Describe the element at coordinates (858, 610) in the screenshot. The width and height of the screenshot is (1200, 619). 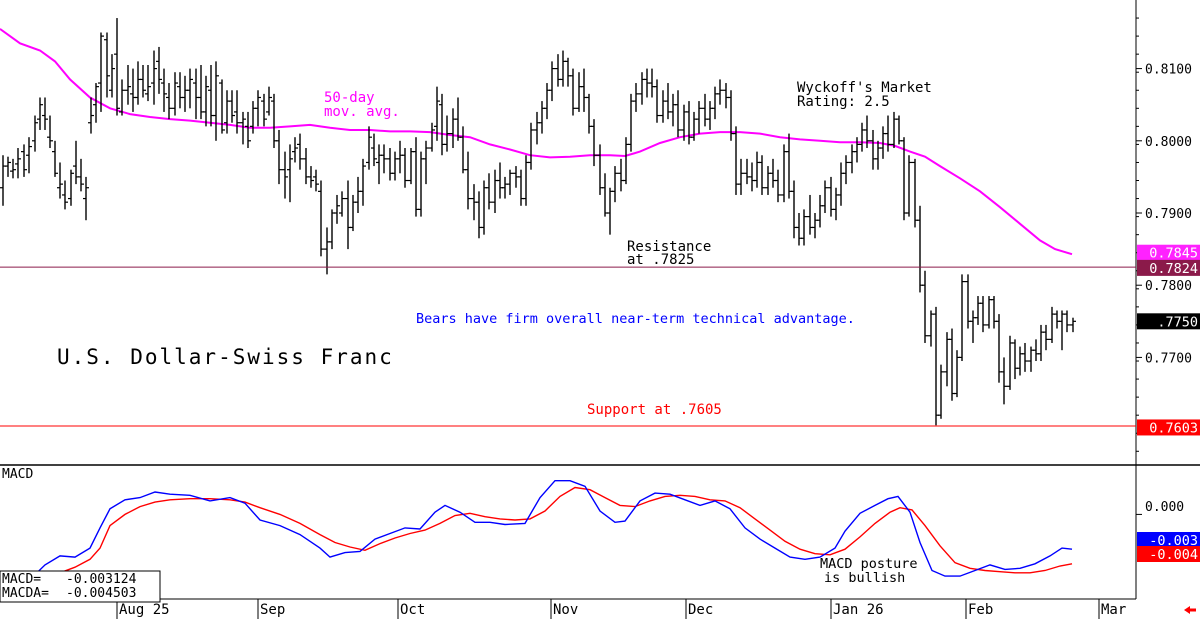
I see `date-label: Jan 26` at that location.